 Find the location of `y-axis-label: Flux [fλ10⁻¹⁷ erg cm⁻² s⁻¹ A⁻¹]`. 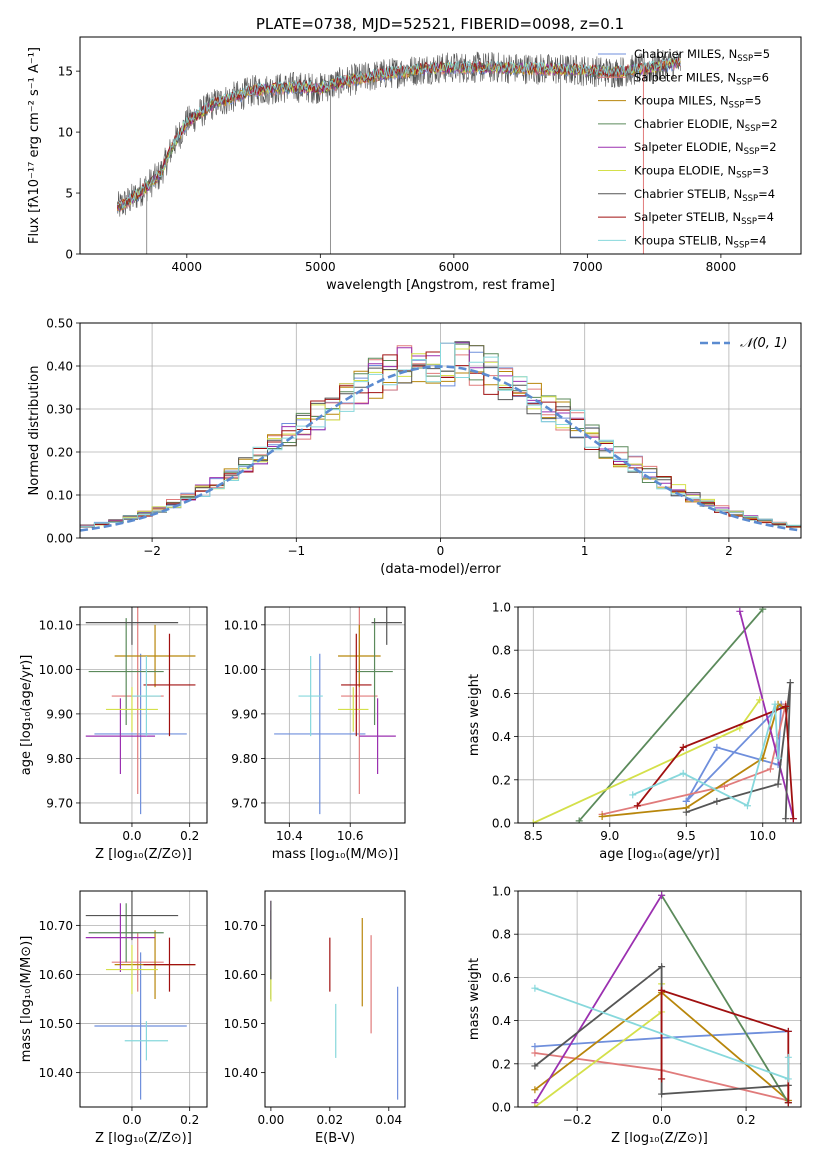

y-axis-label: Flux [fλ10⁻¹⁷ erg cm⁻² s⁻¹ A⁻¹] is located at coordinates (34, 145).